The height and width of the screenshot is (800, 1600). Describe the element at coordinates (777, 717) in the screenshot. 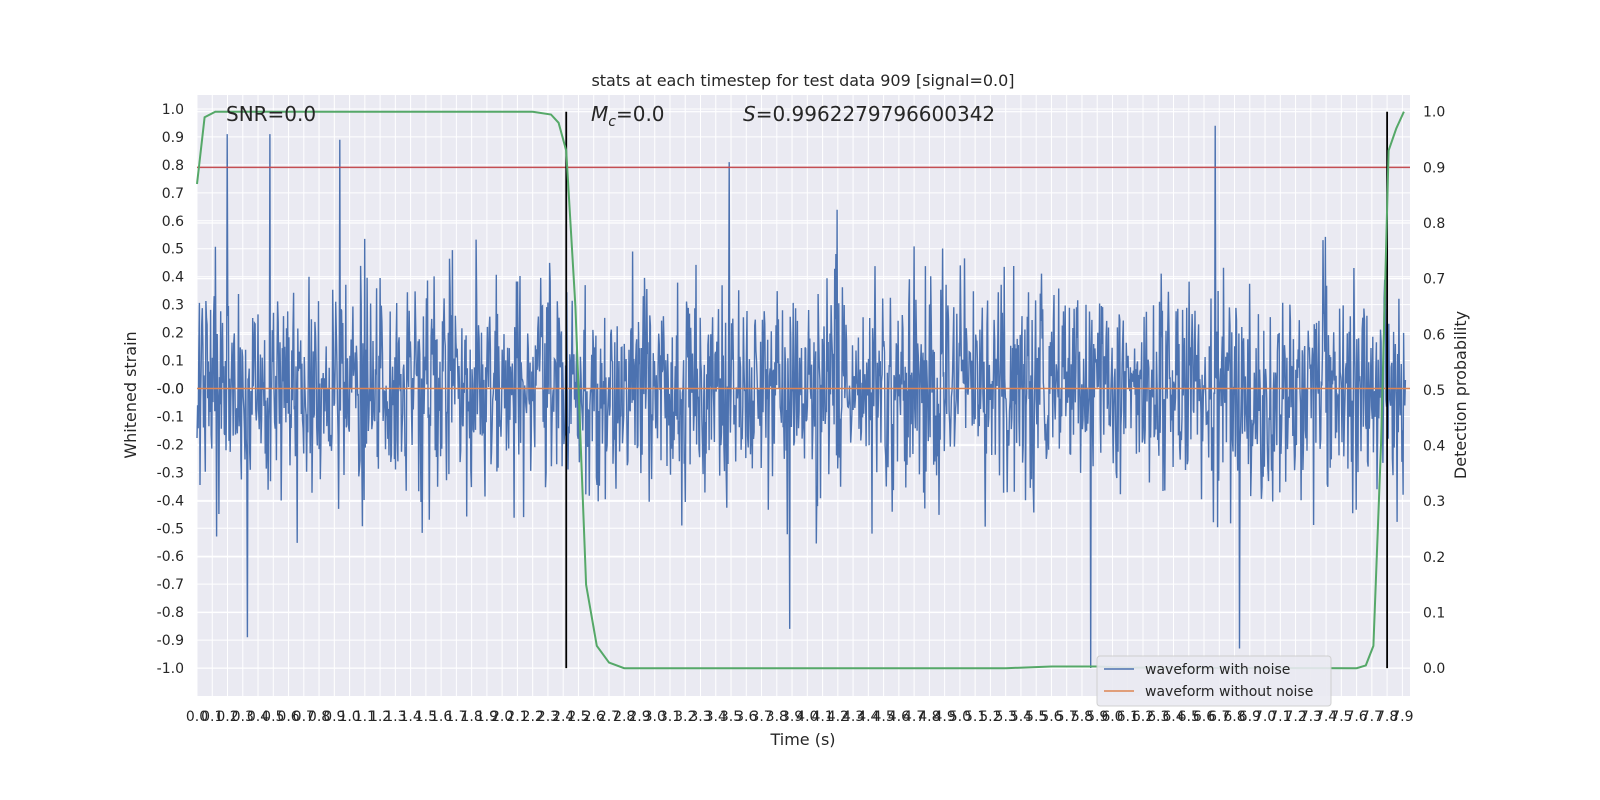

I see `x-tick-label: 3.8` at that location.